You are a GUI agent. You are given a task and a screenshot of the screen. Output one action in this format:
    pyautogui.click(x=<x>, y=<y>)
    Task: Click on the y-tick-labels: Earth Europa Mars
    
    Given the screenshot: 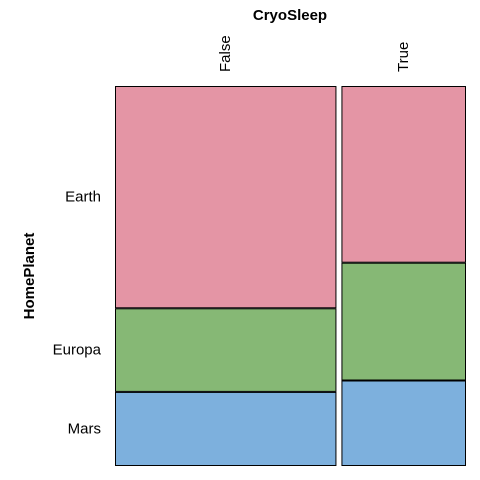 What is the action you would take?
    pyautogui.click(x=77, y=313)
    